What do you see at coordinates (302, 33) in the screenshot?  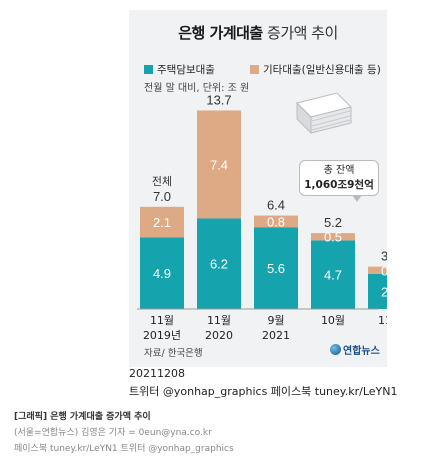 I see `title-regular: 증가액 추이` at bounding box center [302, 33].